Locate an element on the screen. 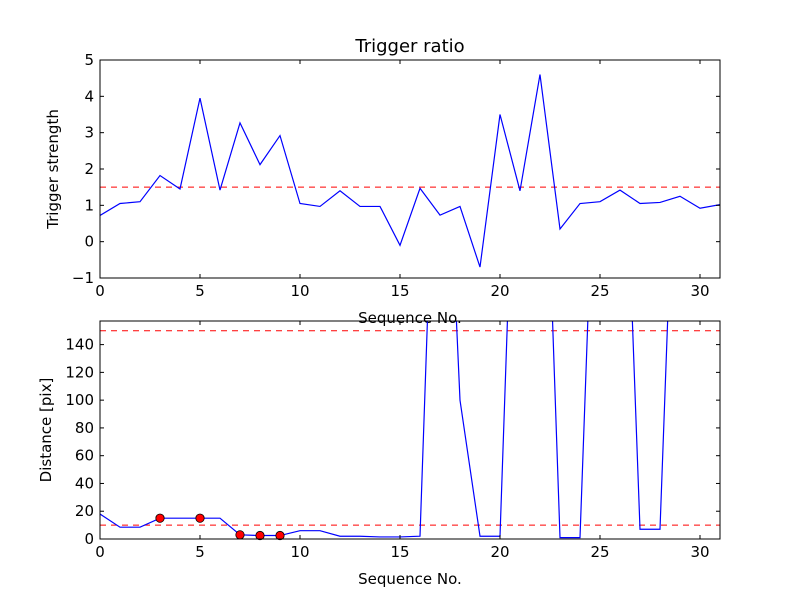 This screenshot has width=800, height=600. top-y-axis-label: Trigger strength is located at coordinates (53, 169).